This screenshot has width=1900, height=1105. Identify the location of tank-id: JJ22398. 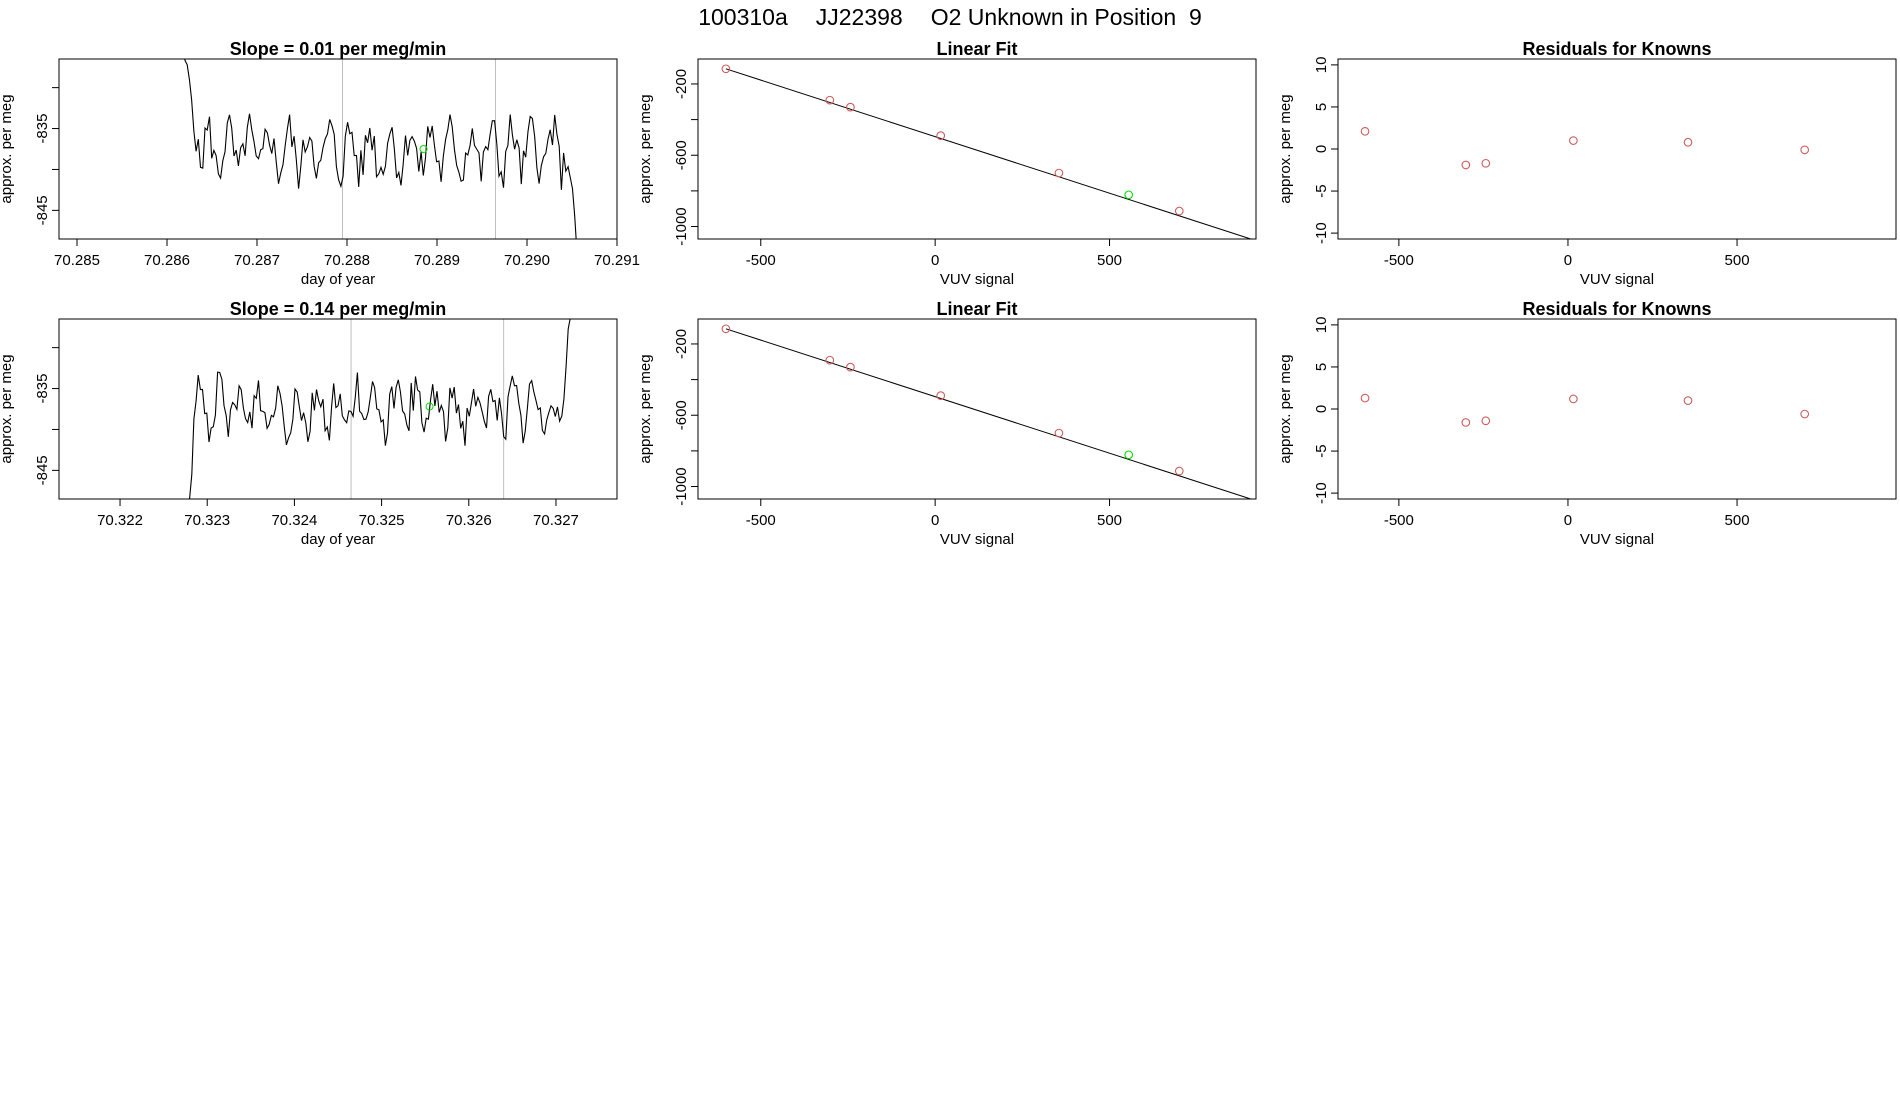
(859, 17).